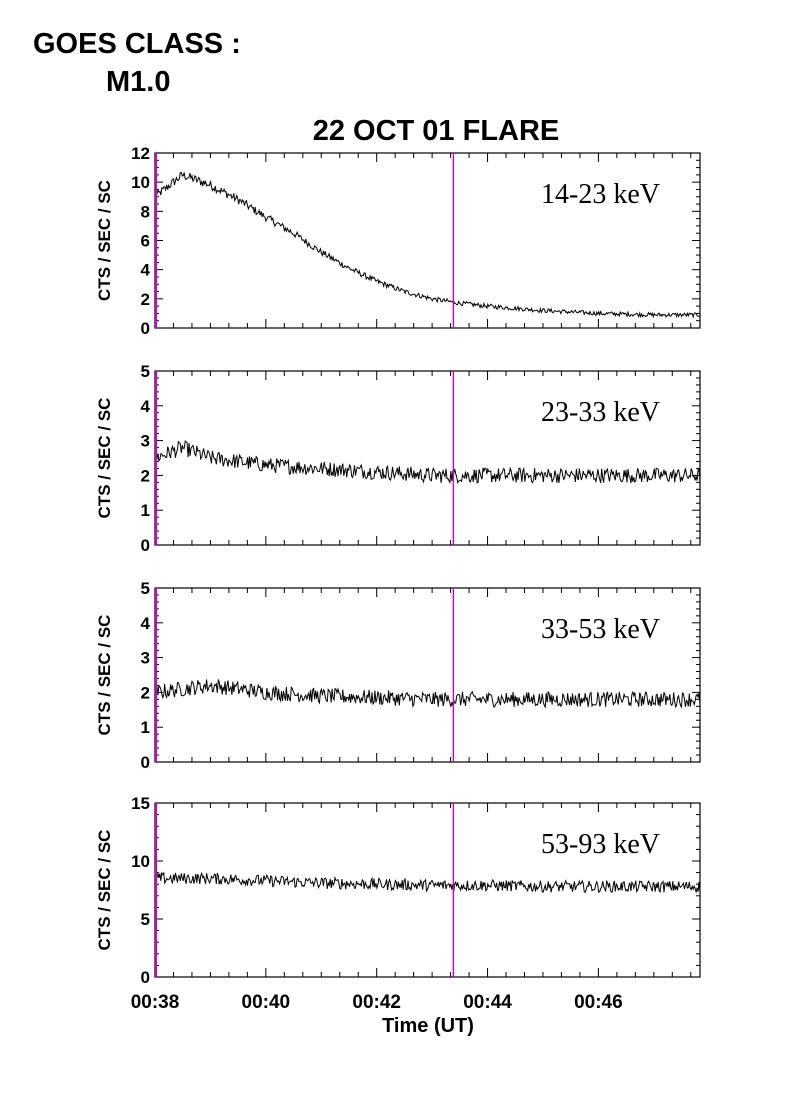 Image resolution: width=790 pixels, height=1118 pixels. I want to click on x-tick-label: 00:46, so click(598, 1002).